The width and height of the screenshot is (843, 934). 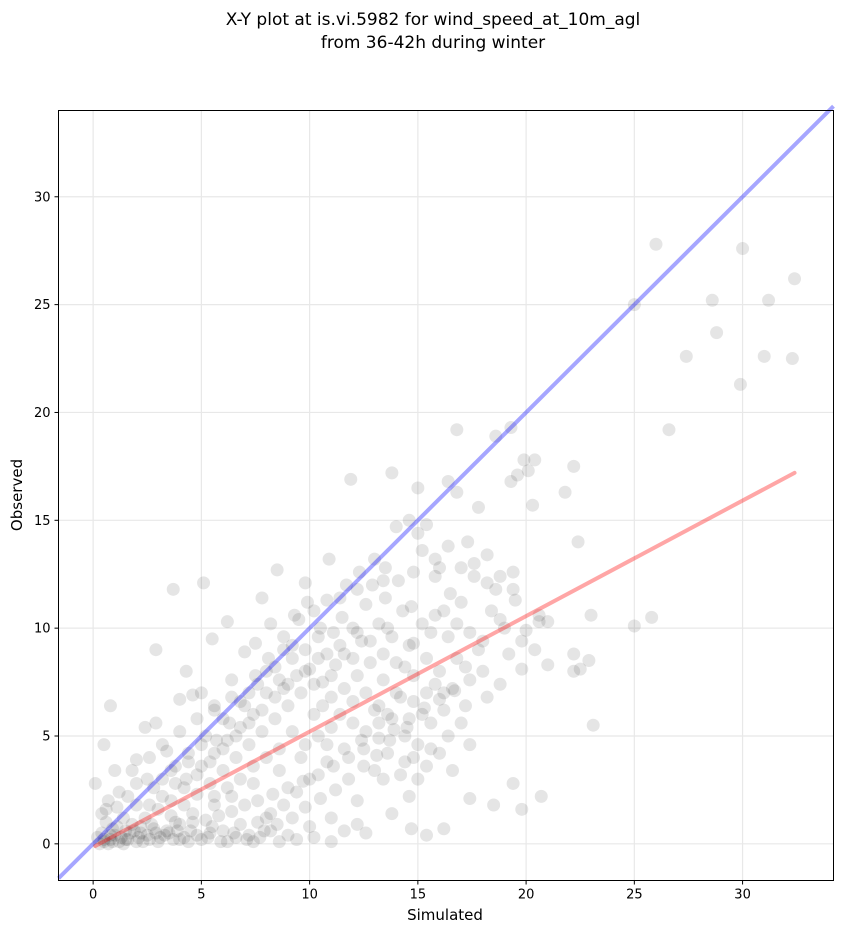 What do you see at coordinates (634, 895) in the screenshot?
I see `x-tick-label-5: 25` at bounding box center [634, 895].